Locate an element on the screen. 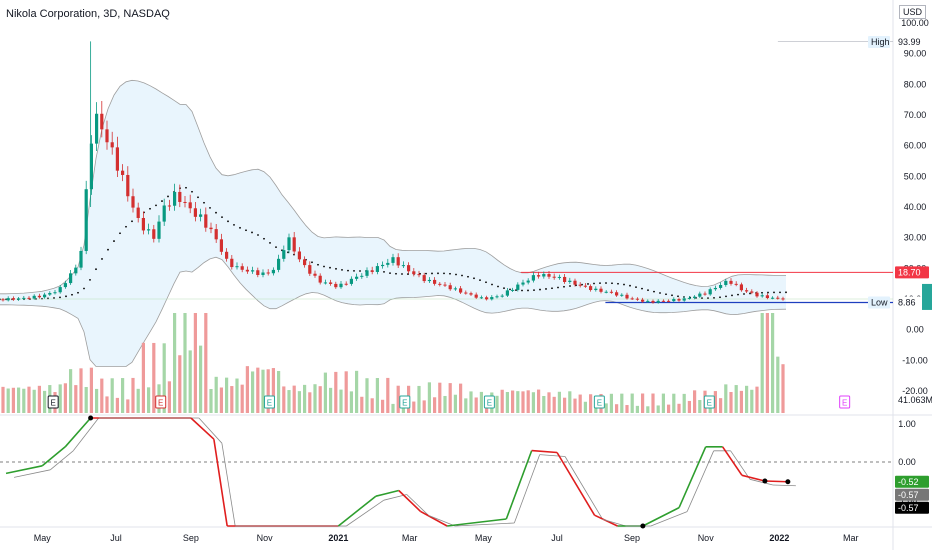 The image size is (932, 550). chart-title: Nikola Corporation, 3D, NASDAQ is located at coordinates (88, 14).